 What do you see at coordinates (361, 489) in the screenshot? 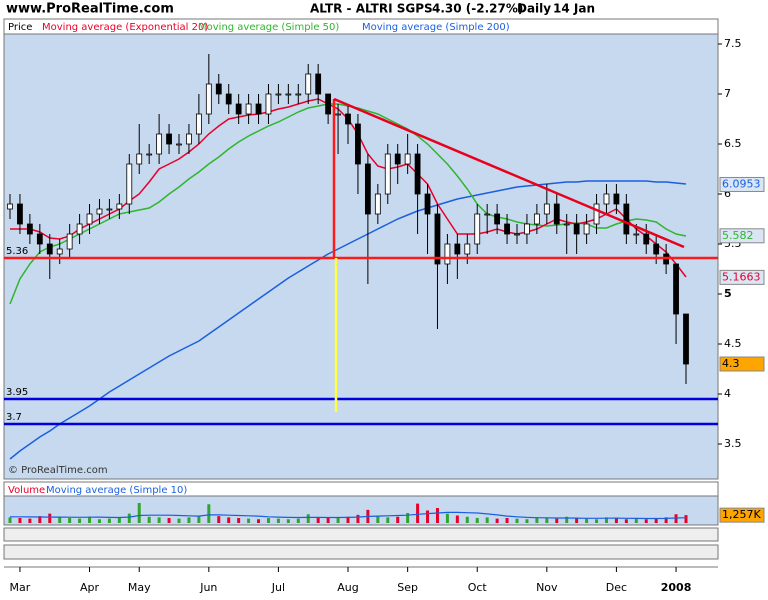
I see `volume-legend-bar` at bounding box center [361, 489].